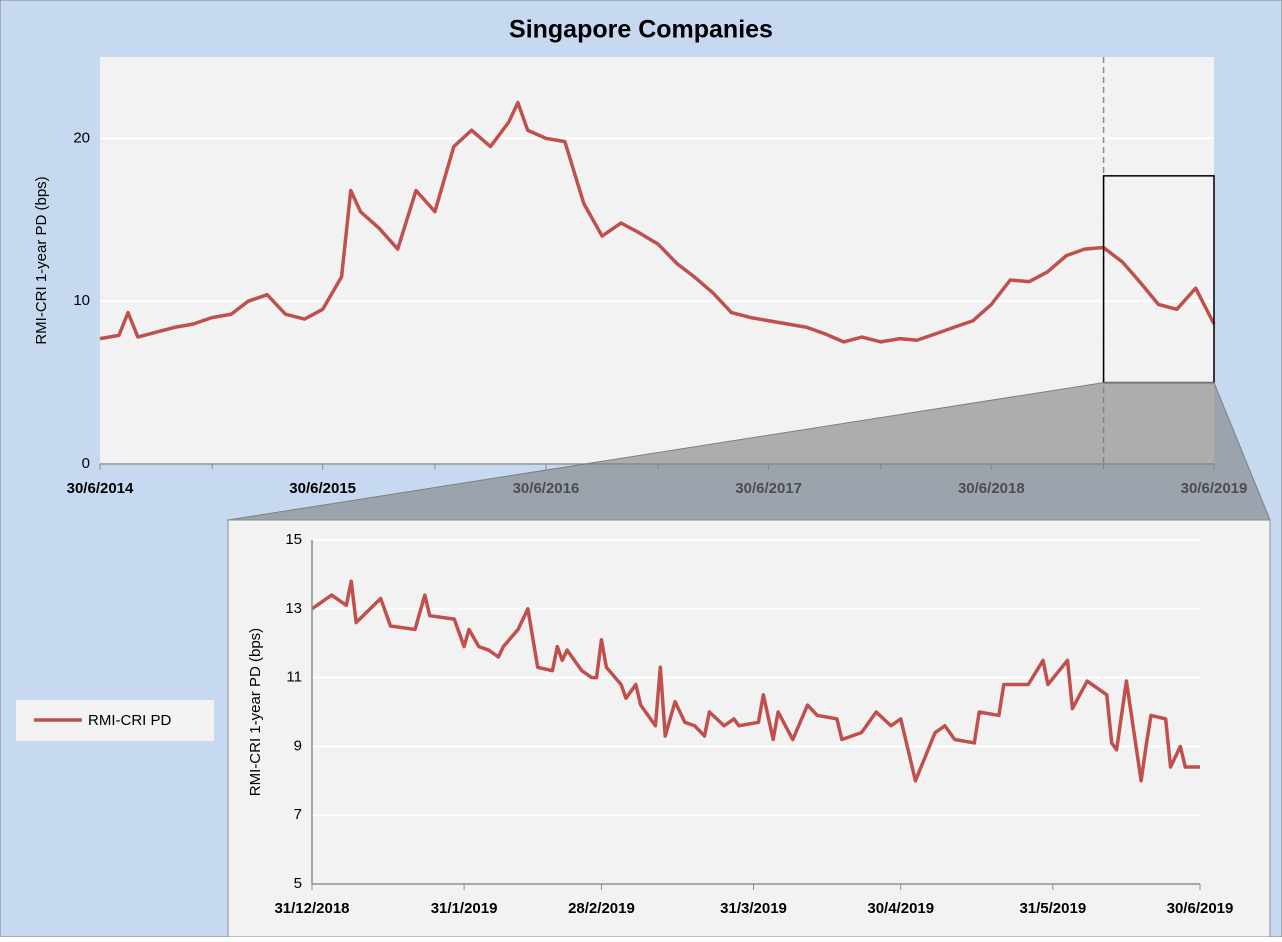 This screenshot has width=1282, height=942. I want to click on y-tick-label: 20, so click(81, 137).